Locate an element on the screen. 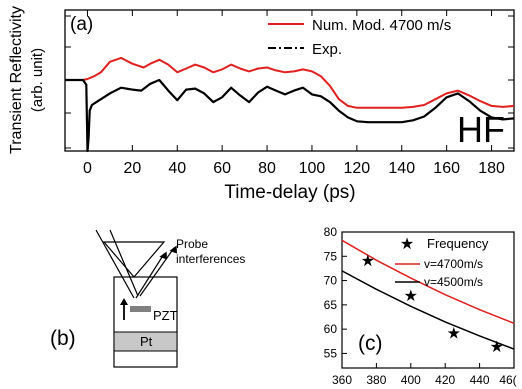 Image resolution: width=522 pixels, height=389 pixels. legend-label-4700: v=4700m/s is located at coordinates (453, 264).